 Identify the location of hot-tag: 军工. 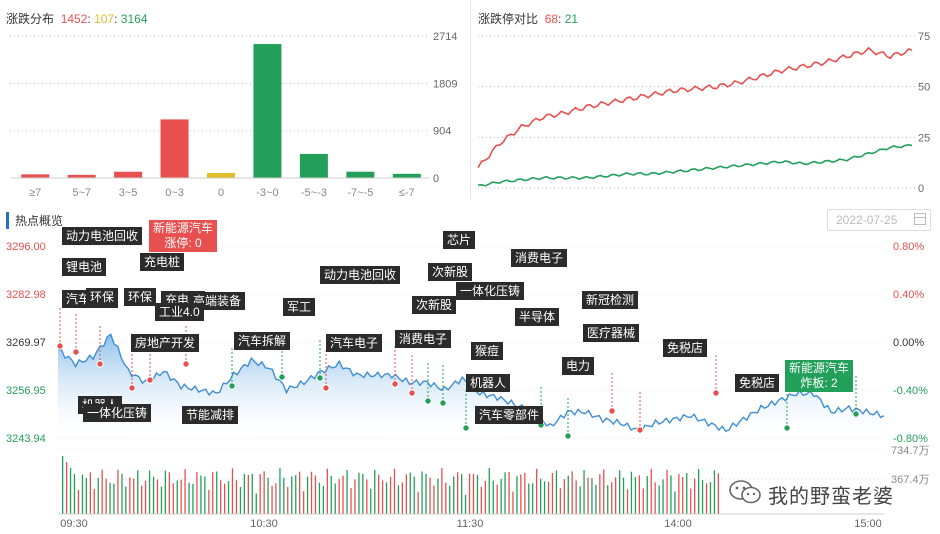
(299, 307).